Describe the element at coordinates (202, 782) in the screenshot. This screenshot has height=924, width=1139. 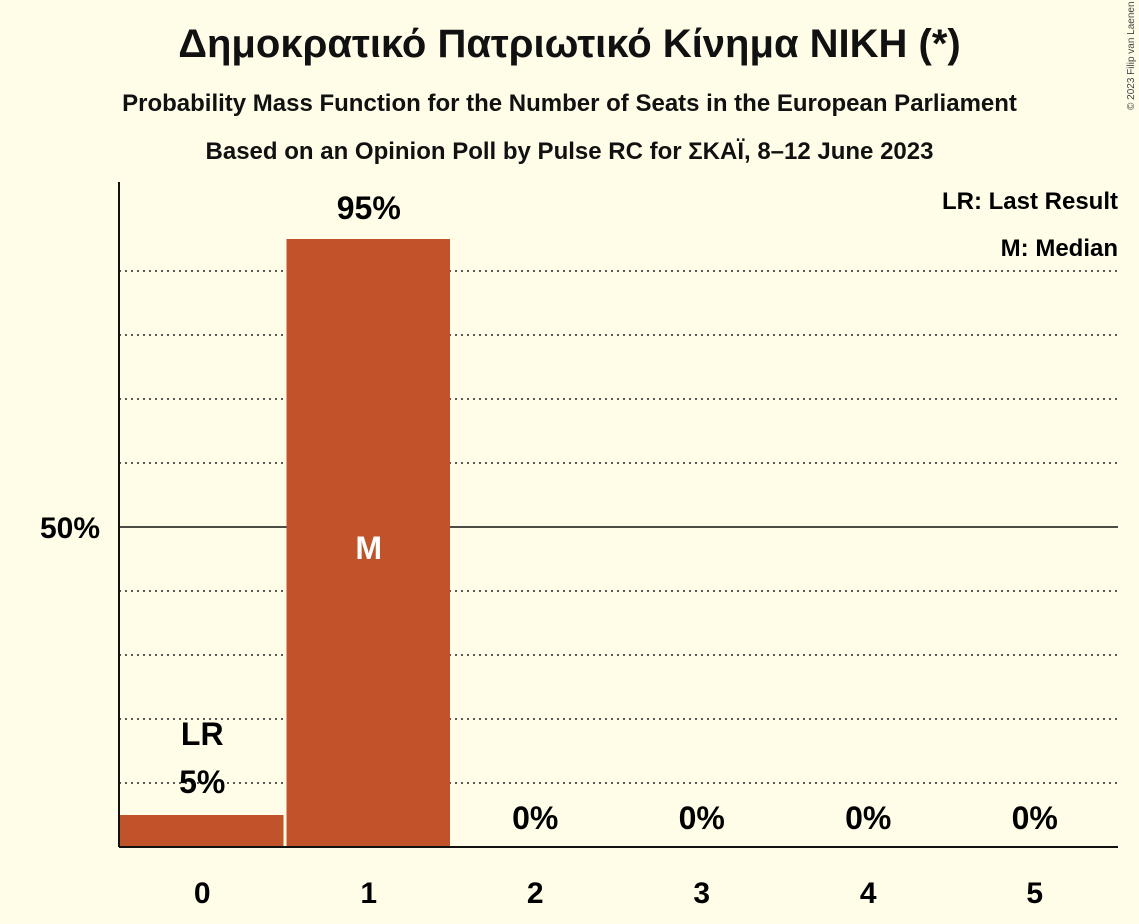
I see `value-label: 5%` at that location.